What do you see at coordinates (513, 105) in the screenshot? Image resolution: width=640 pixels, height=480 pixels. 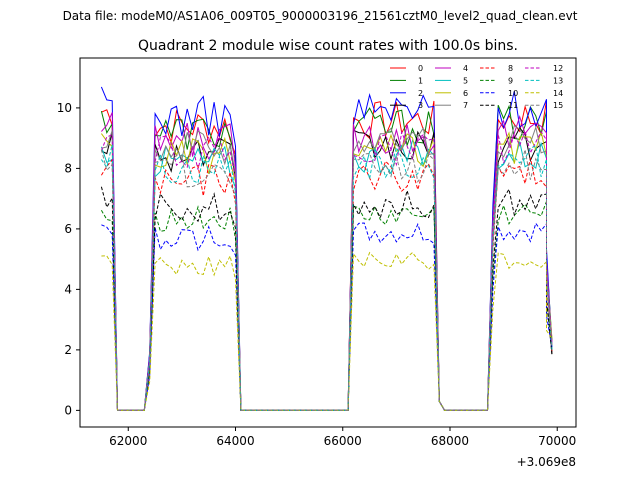 I see `legend-label: 11` at bounding box center [513, 105].